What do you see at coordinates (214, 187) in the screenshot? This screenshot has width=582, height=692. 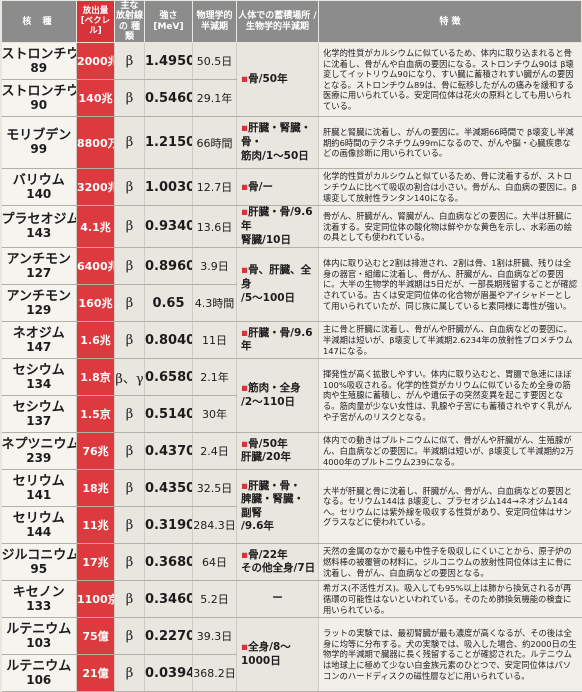 I see `half-life: 12.7日` at bounding box center [214, 187].